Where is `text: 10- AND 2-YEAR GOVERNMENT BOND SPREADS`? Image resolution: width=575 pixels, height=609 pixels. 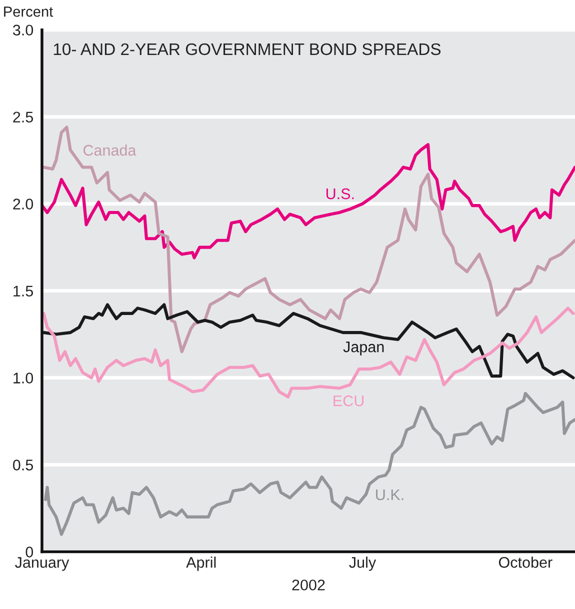
text: 10- AND 2-YEAR GOVERNMENT BOND SPREADS is located at coordinates (247, 49).